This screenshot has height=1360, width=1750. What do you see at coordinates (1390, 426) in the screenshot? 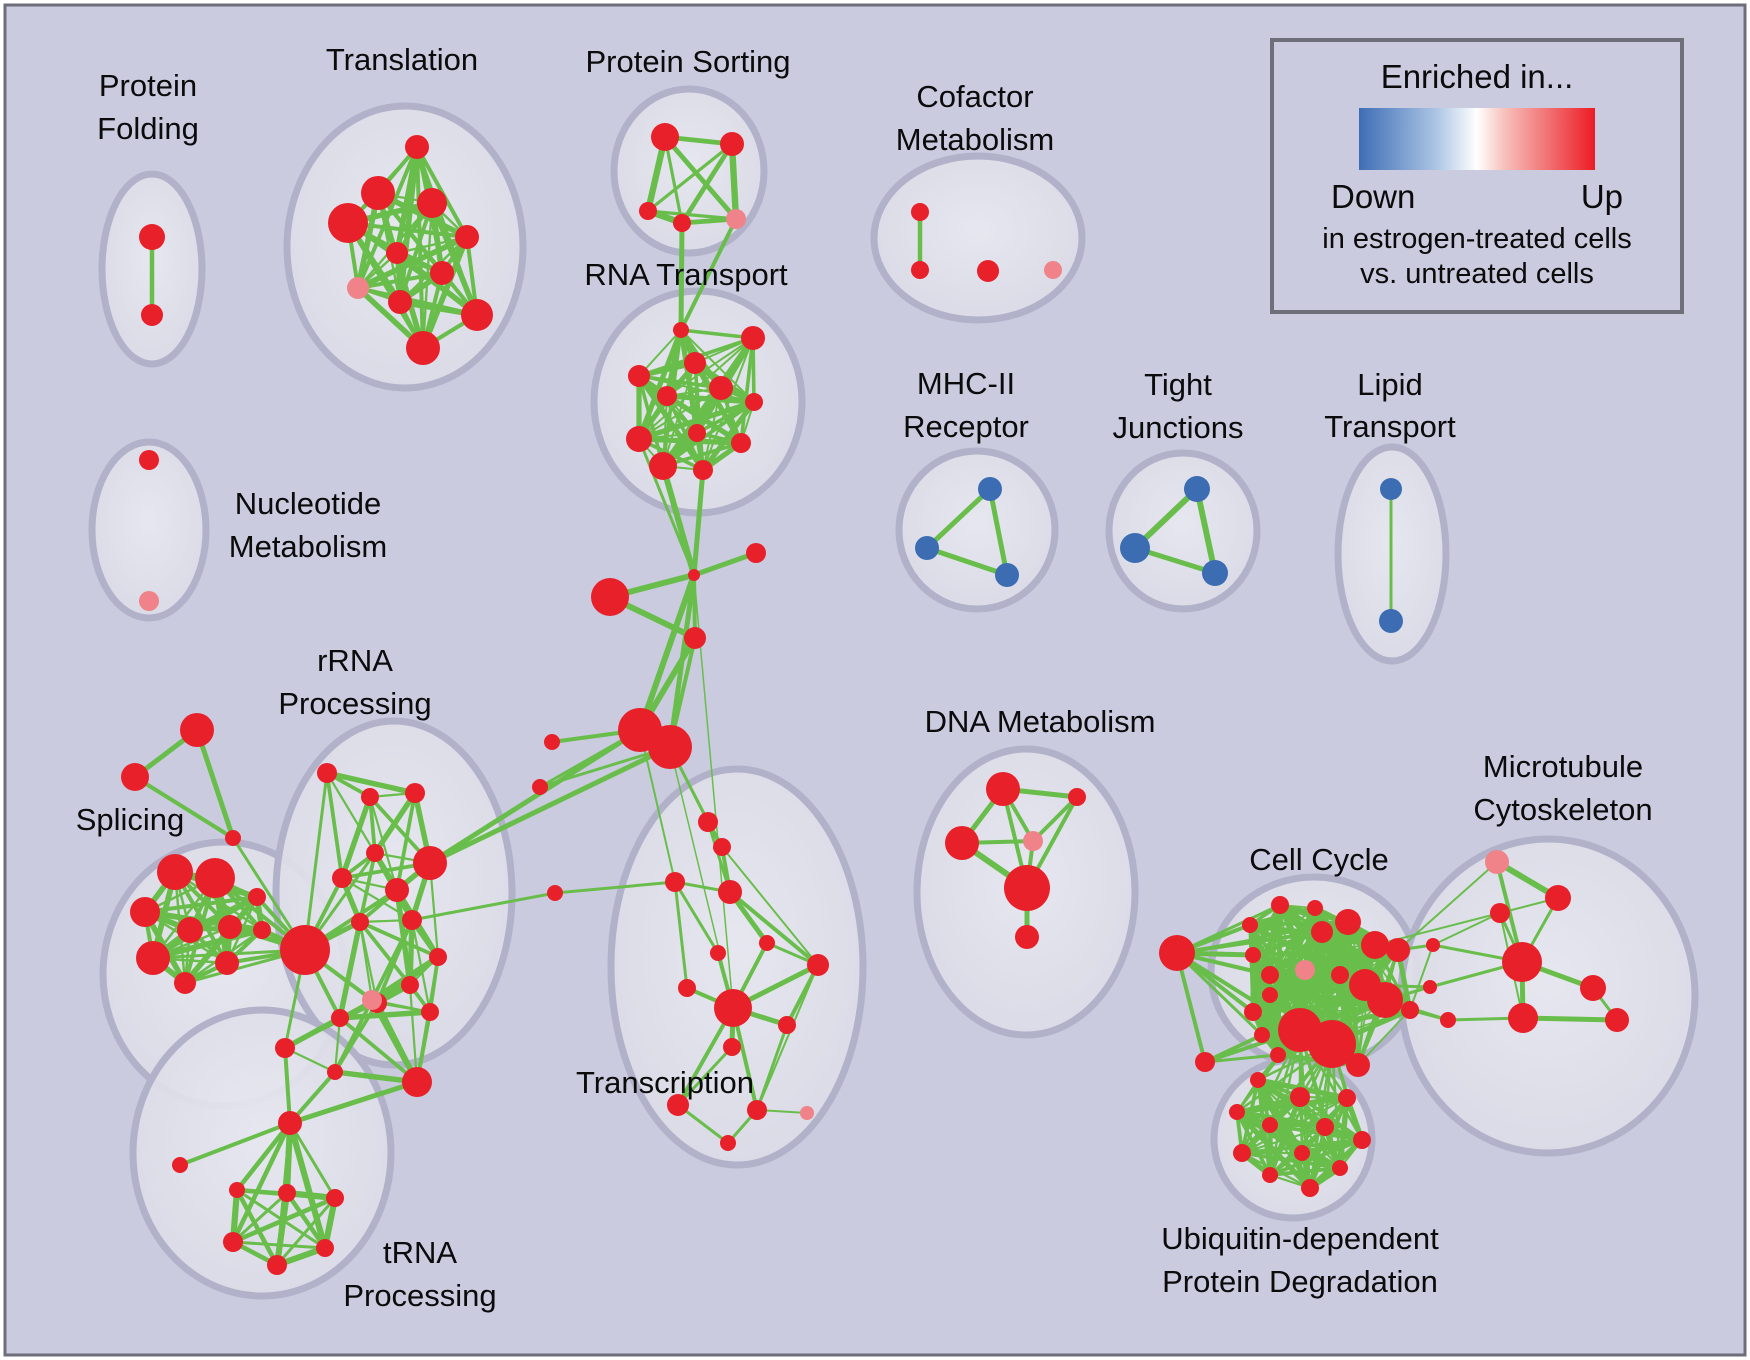
I see `cluster-label-lipid-transport-line2: Transport` at bounding box center [1390, 426].